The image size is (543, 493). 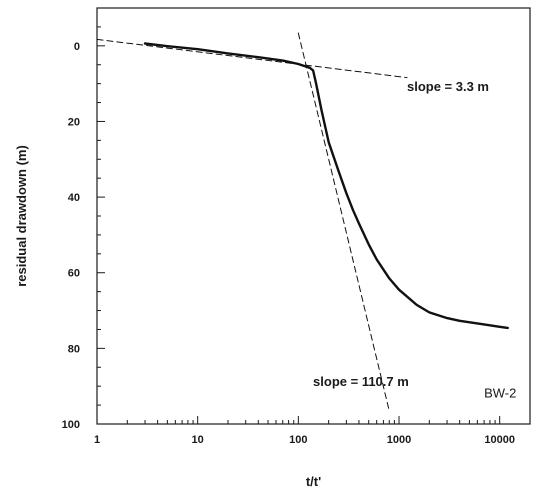 I want to click on y-tick-label: 0, so click(x=77, y=47).